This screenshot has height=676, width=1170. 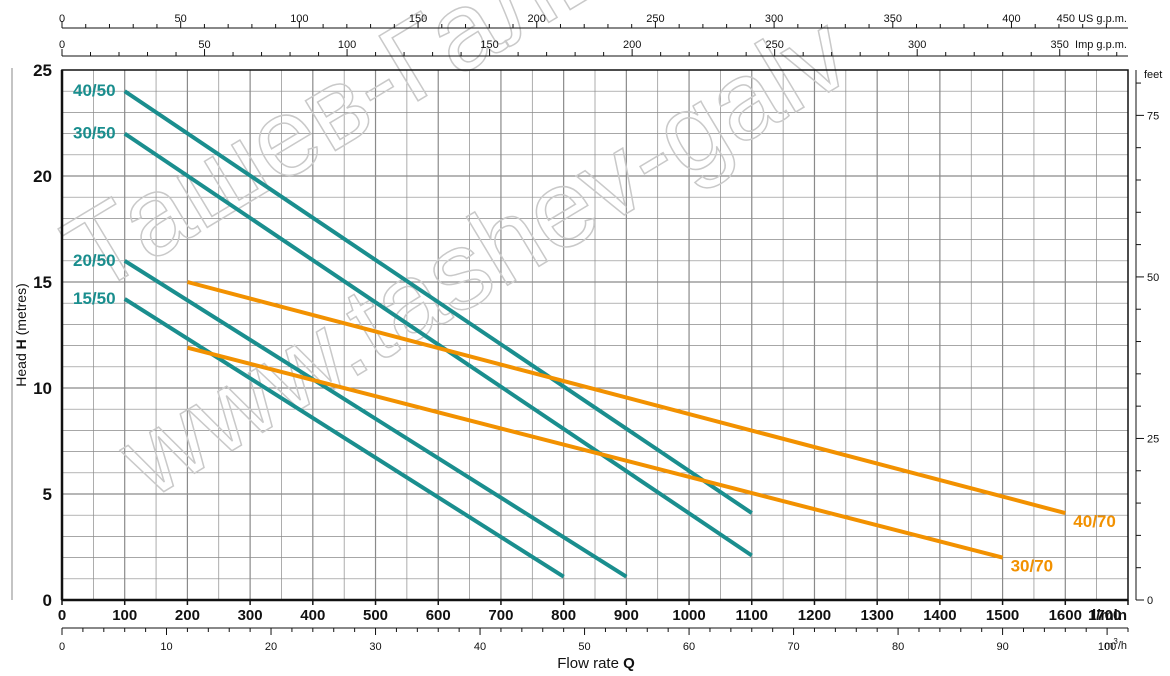 I want to click on y-axis-title-suffix: (metres), so click(x=21, y=311).